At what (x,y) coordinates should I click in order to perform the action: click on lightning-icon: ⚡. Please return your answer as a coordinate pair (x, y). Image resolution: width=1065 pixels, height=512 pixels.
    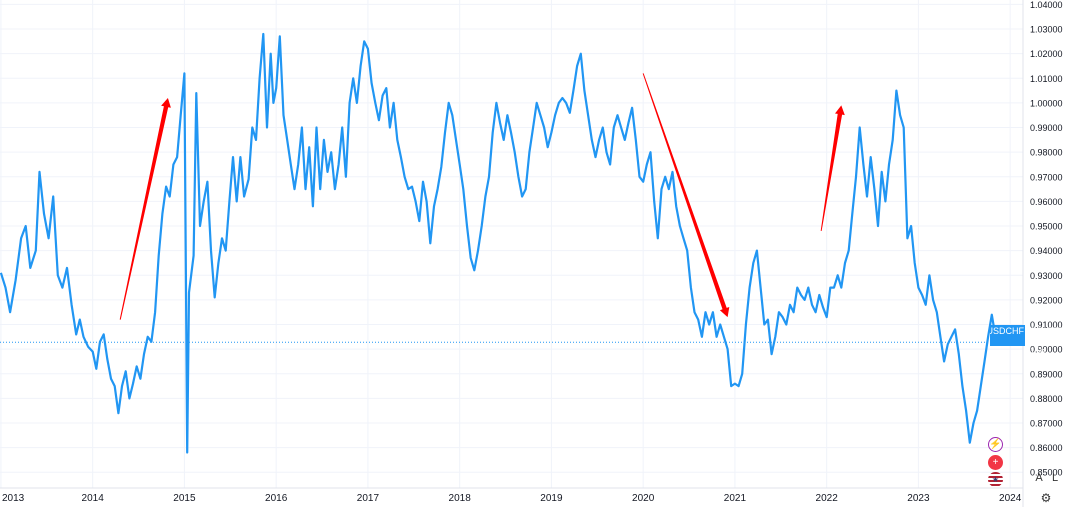
    Looking at the image, I should click on (995, 444).